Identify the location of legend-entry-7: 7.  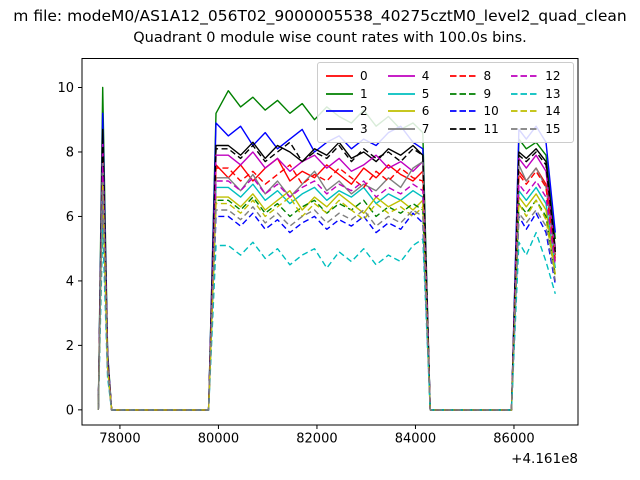
(414, 129).